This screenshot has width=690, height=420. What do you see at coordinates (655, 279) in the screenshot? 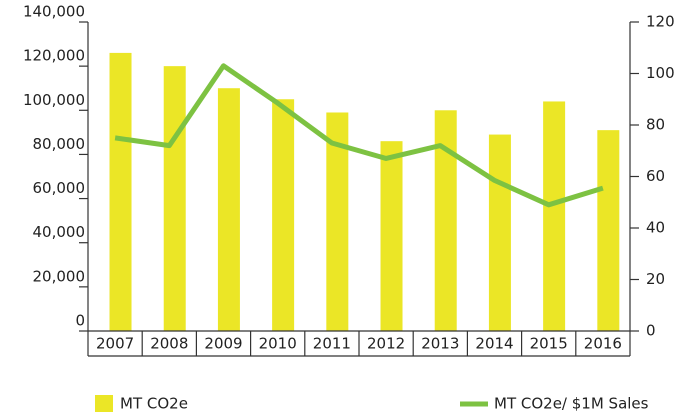
I see `y2-tick-label: 20` at bounding box center [655, 279].